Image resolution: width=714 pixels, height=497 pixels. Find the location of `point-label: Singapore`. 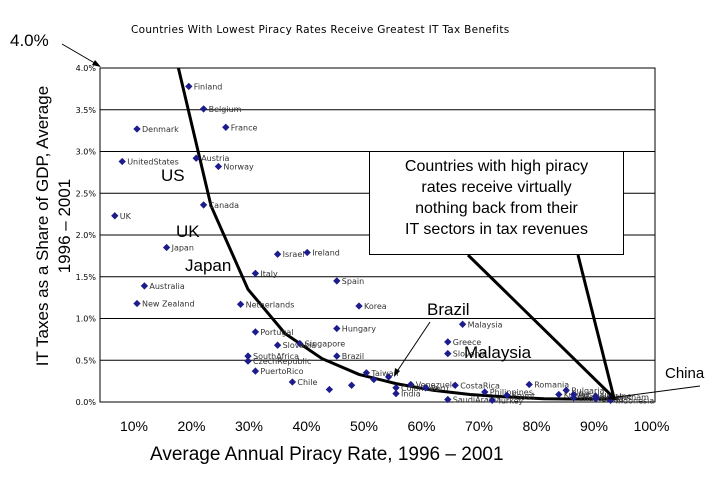

point-label: Singapore is located at coordinates (325, 344).